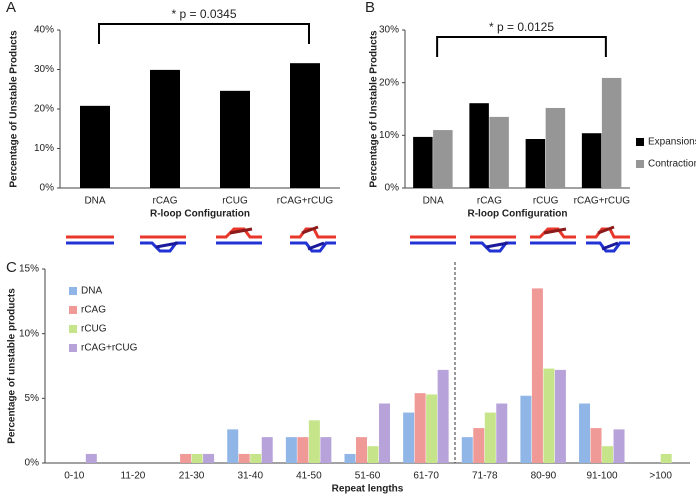 This screenshot has height=498, width=696. I want to click on x-tick-label: 91-100, so click(602, 476).